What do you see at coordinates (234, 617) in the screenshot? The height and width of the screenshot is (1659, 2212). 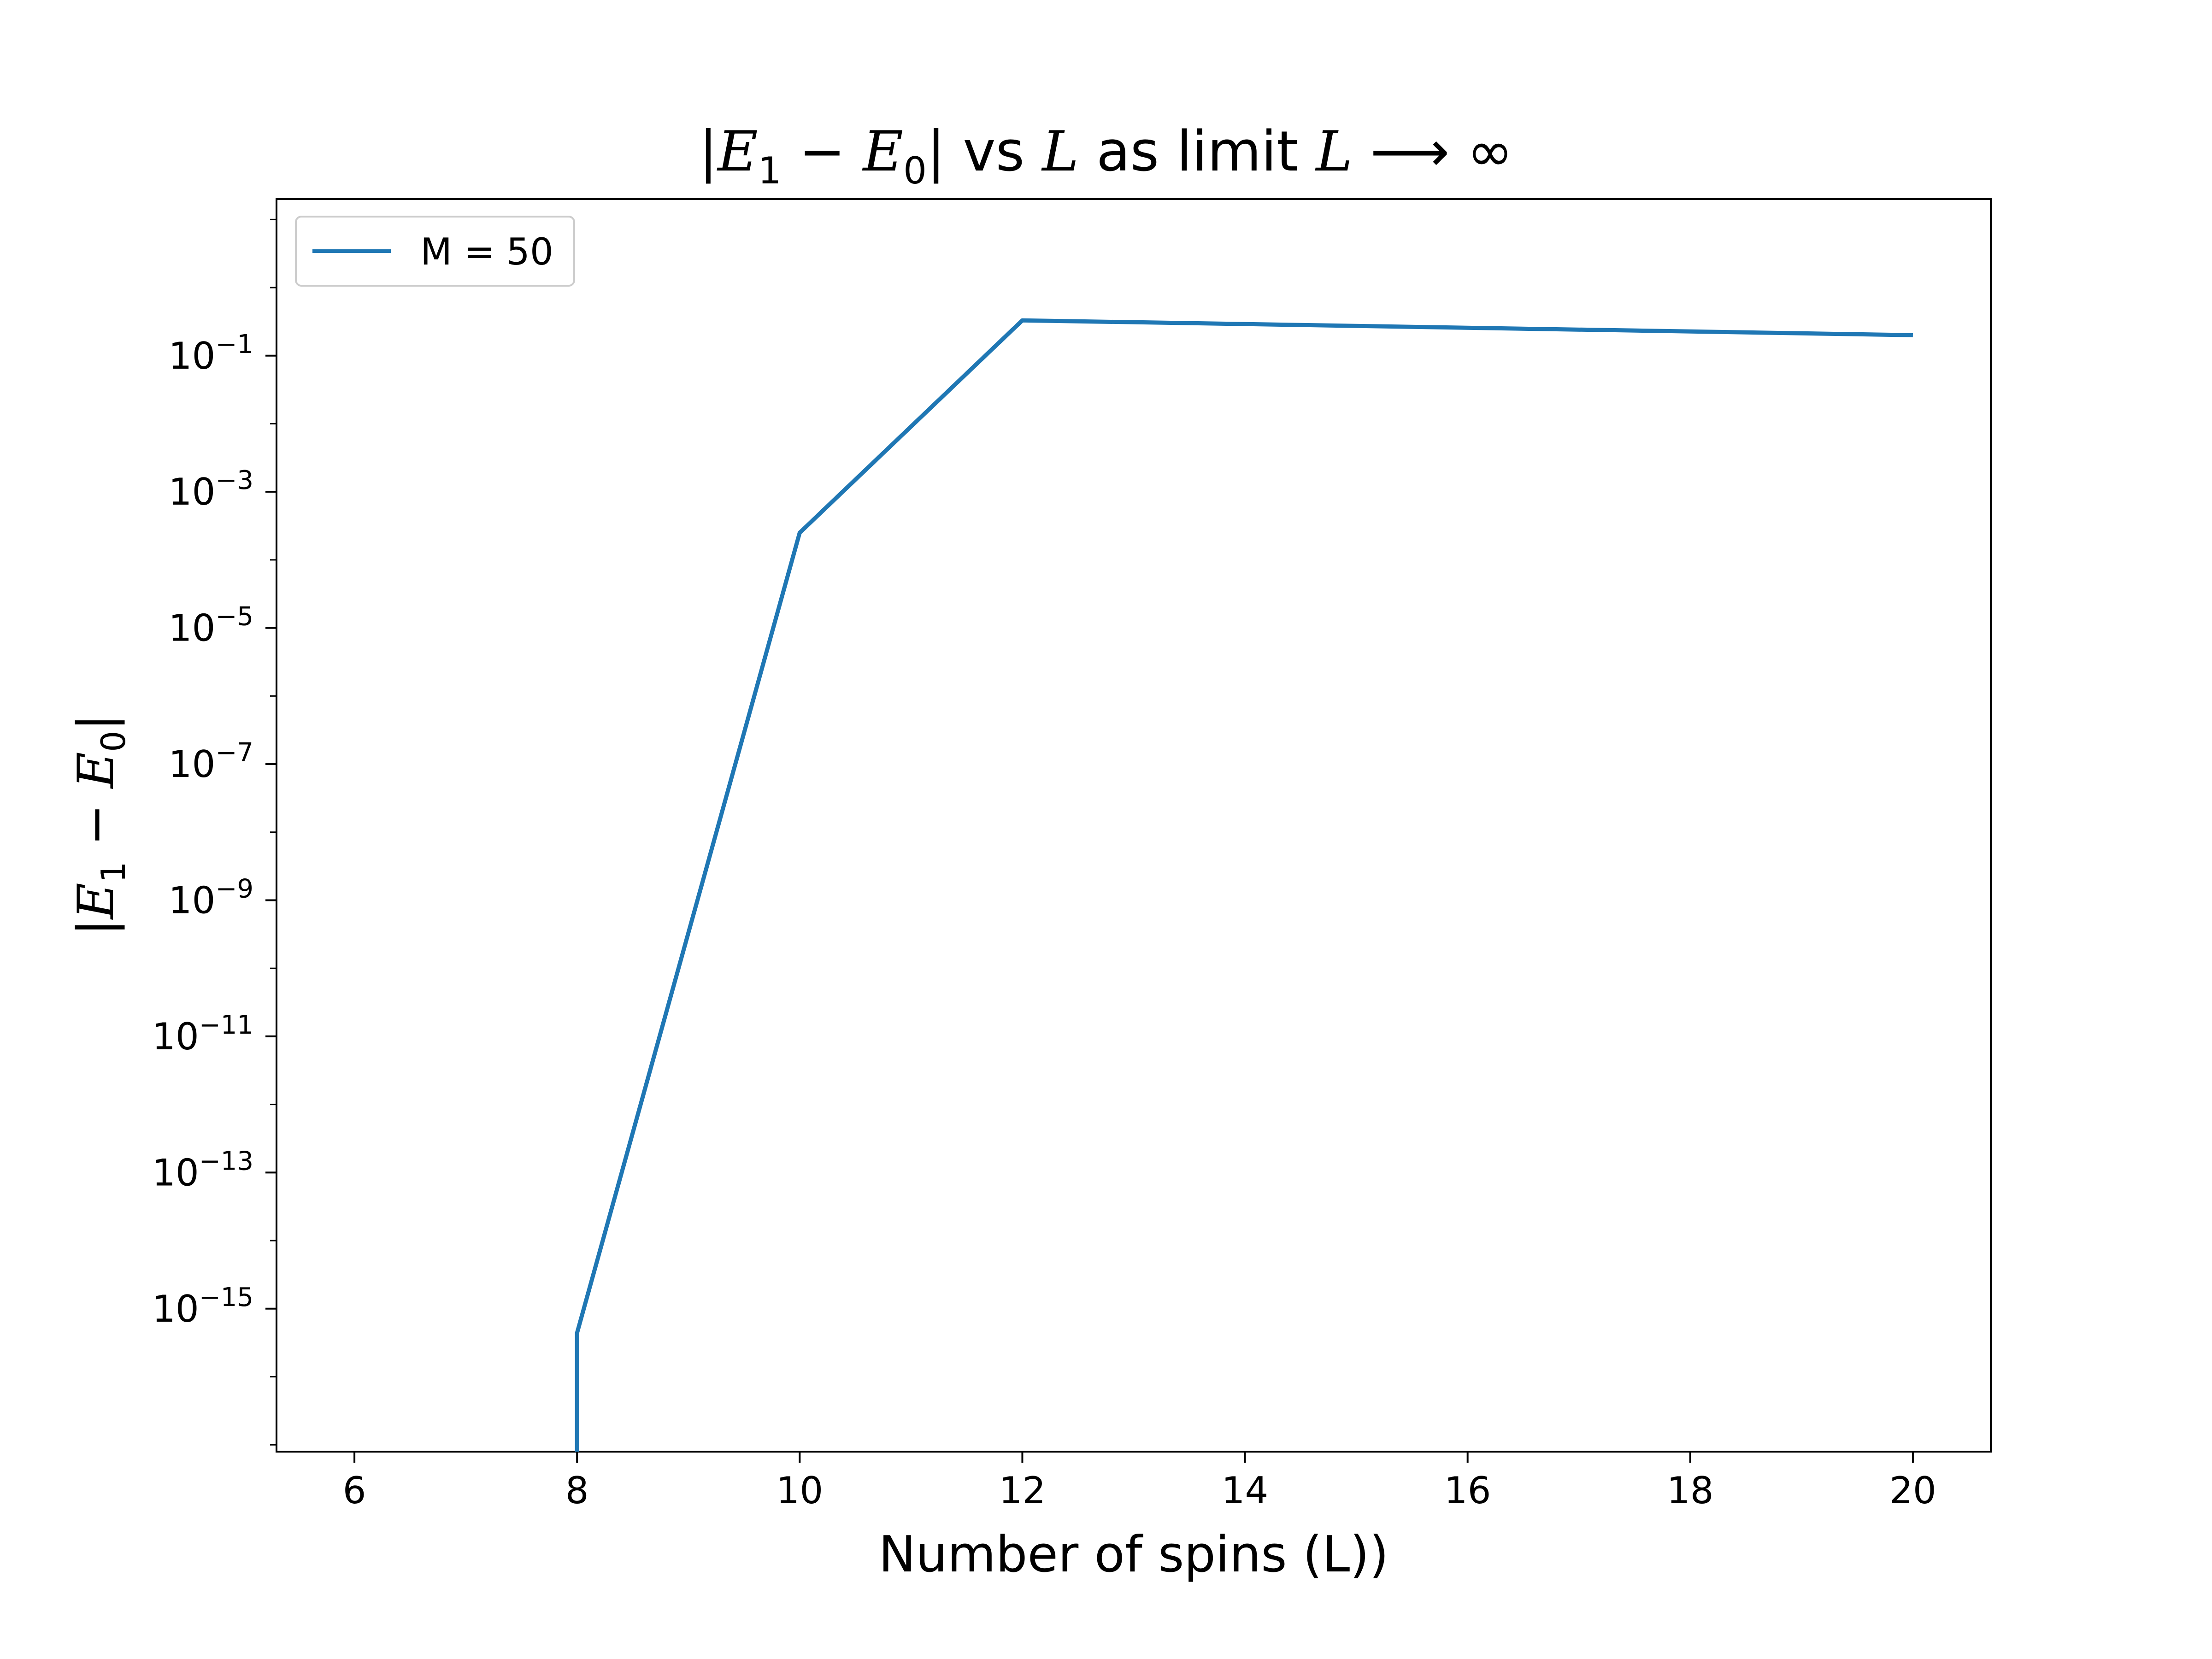 I see `y-tick-exponent: −5` at bounding box center [234, 617].